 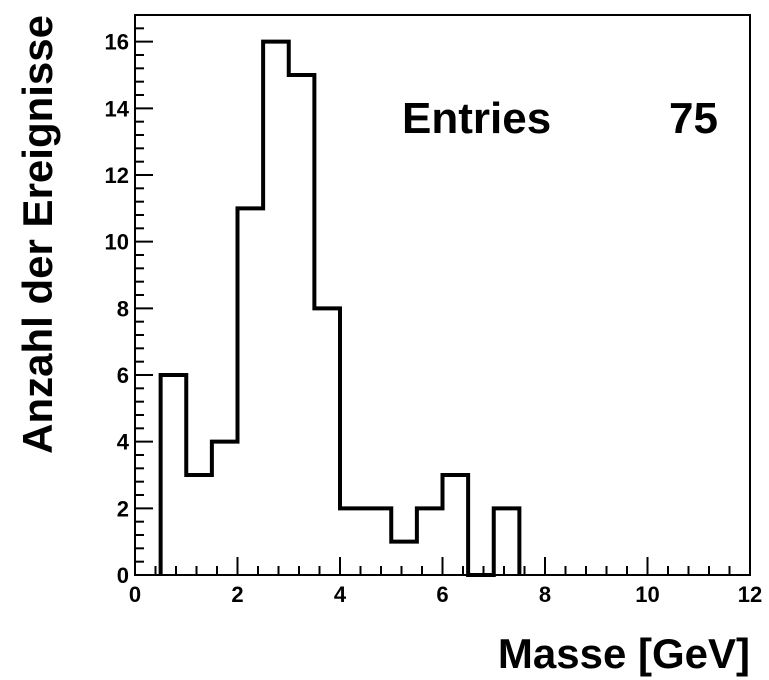 What do you see at coordinates (117, 108) in the screenshot?
I see `y-tick-label: 14` at bounding box center [117, 108].